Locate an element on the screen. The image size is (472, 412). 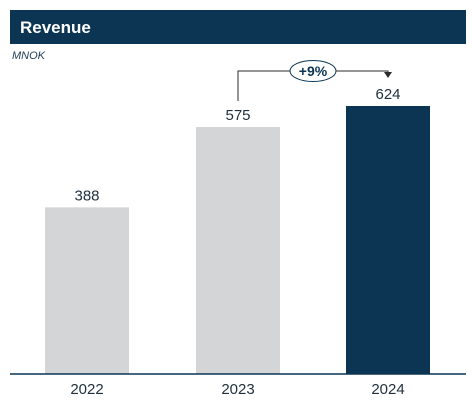
category-label-2023: 2023 is located at coordinates (237, 389).